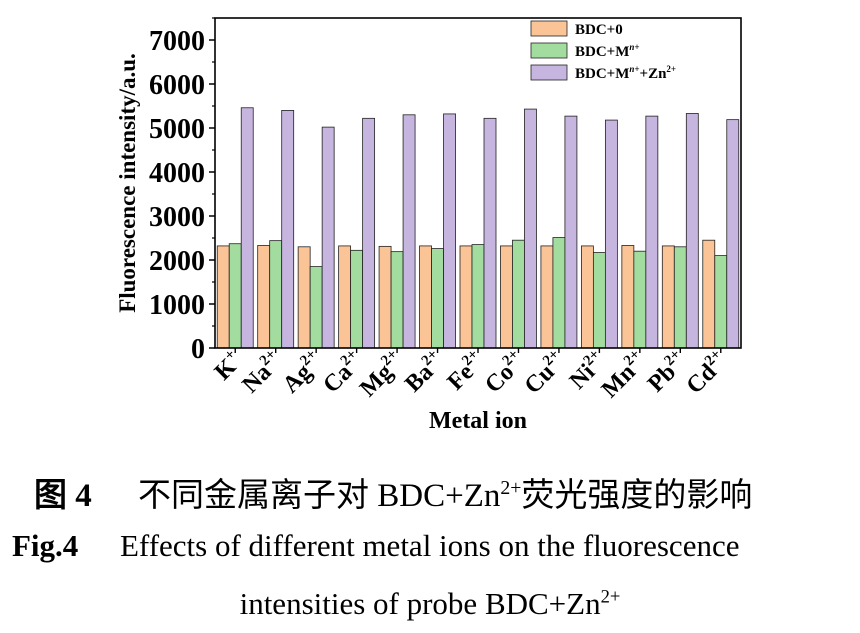  Describe the element at coordinates (177, 261) in the screenshot. I see `y-tick-label: 2000` at that location.